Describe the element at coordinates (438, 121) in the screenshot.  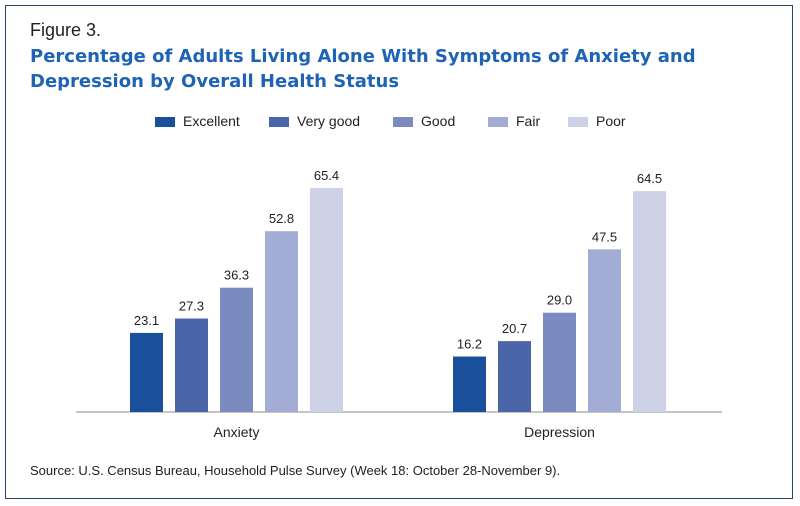
I see `legend-label-good: Good` at that location.